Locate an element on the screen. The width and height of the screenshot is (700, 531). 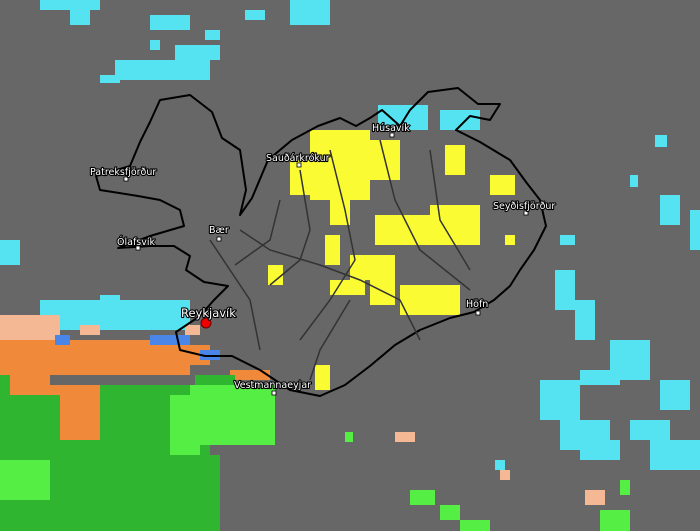
place-label: Sauðárkrókur is located at coordinates (298, 158).